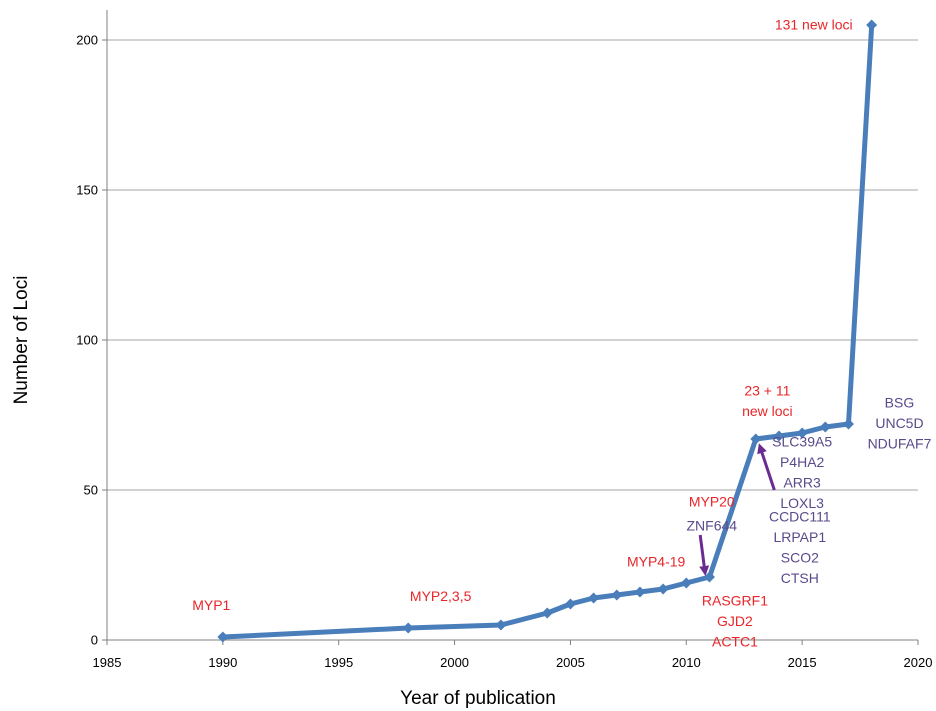 This screenshot has height=711, width=936. What do you see at coordinates (478, 698) in the screenshot?
I see `x-axis-title: Year of publication` at bounding box center [478, 698].